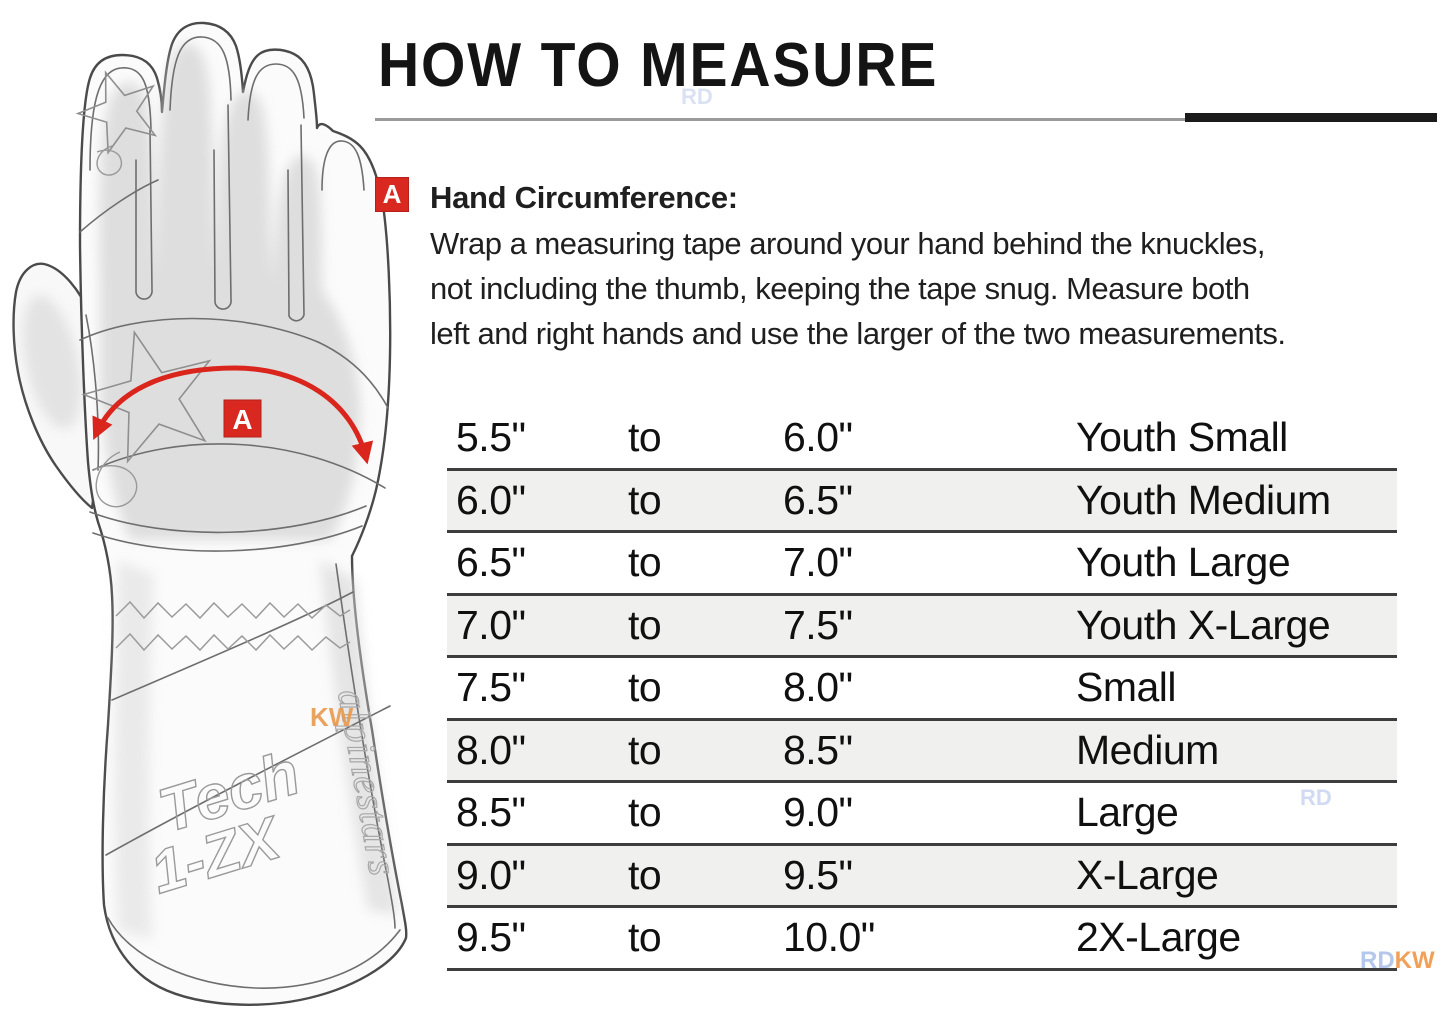  I want to click on hand-shading, so click(230, 291).